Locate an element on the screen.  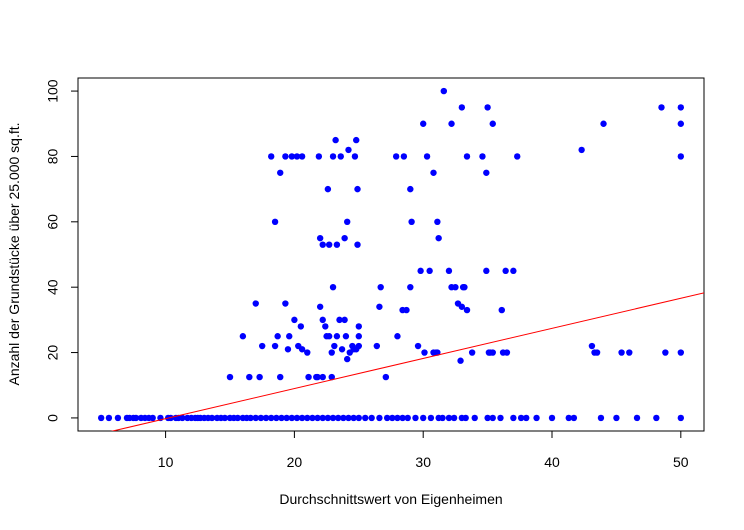
x-tick-label: 40 is located at coordinates (552, 462).